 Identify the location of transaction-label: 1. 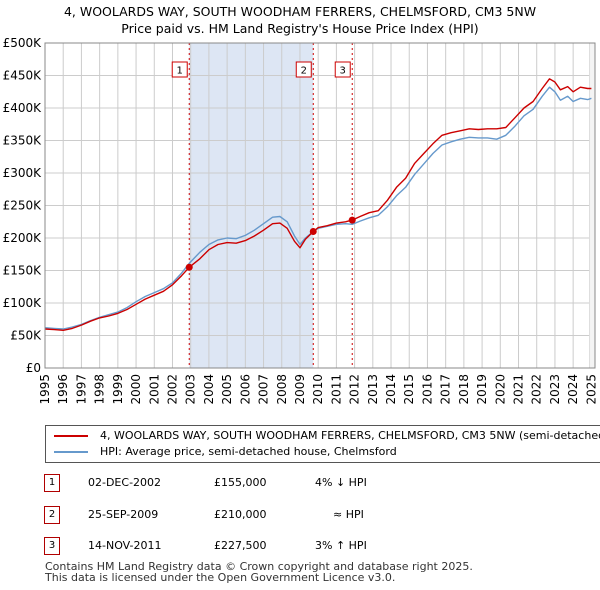
(180, 71).